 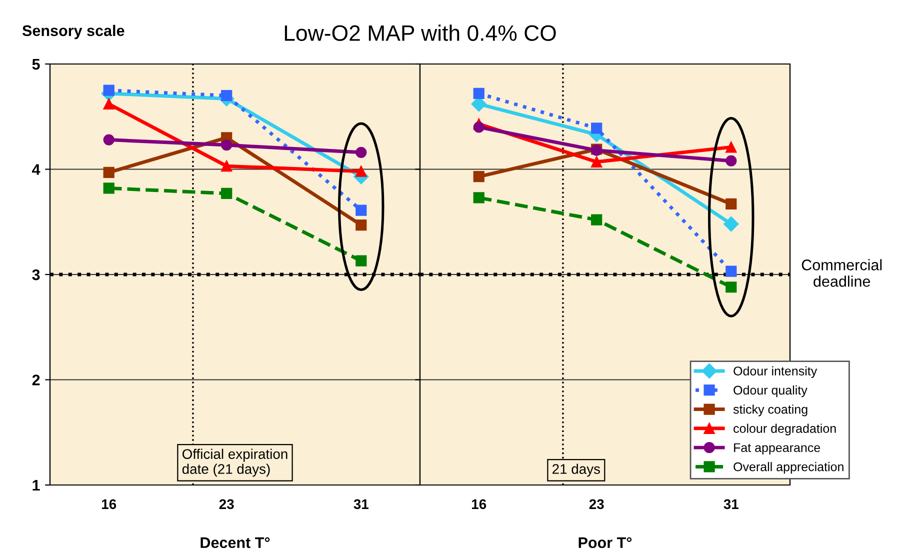 What do you see at coordinates (36, 274) in the screenshot?
I see `y-tick-label: 3` at bounding box center [36, 274].